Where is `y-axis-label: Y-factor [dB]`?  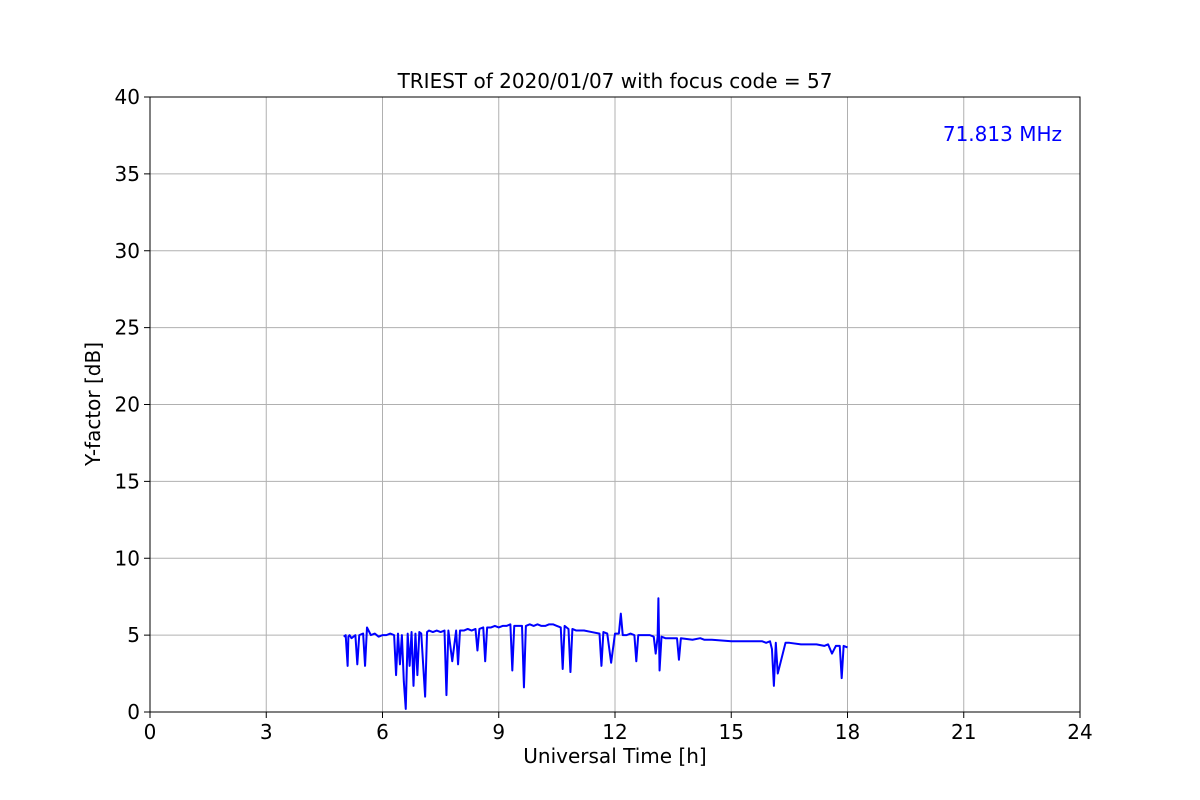
y-axis-label: Y-factor [dB] is located at coordinates (93, 404).